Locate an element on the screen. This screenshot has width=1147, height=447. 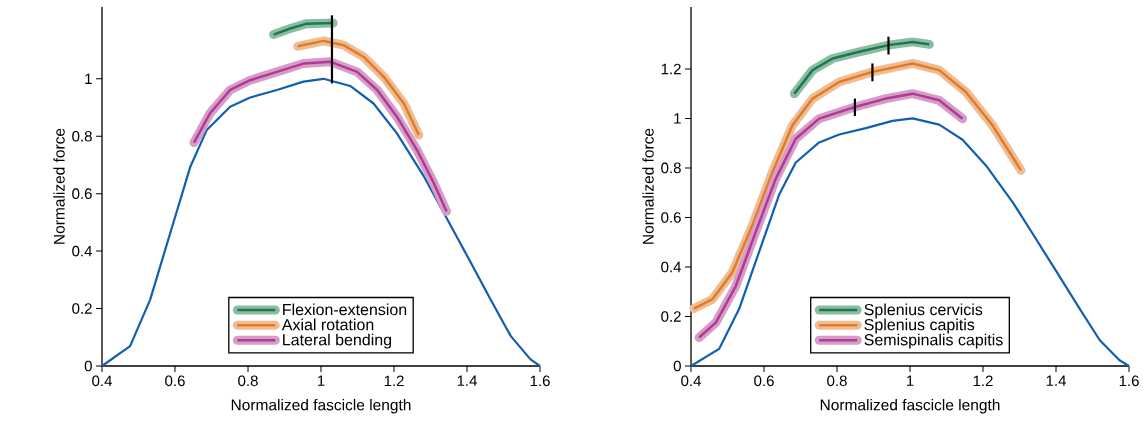
legend-label: Splenius capitis is located at coordinates (919, 326).